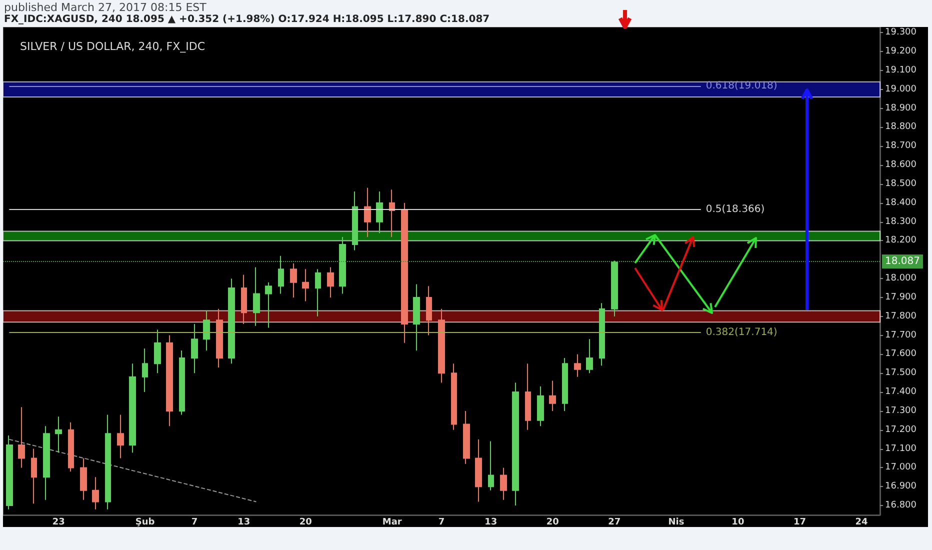  Describe the element at coordinates (901, 165) in the screenshot. I see `y-tick-label: 18.600` at that location.